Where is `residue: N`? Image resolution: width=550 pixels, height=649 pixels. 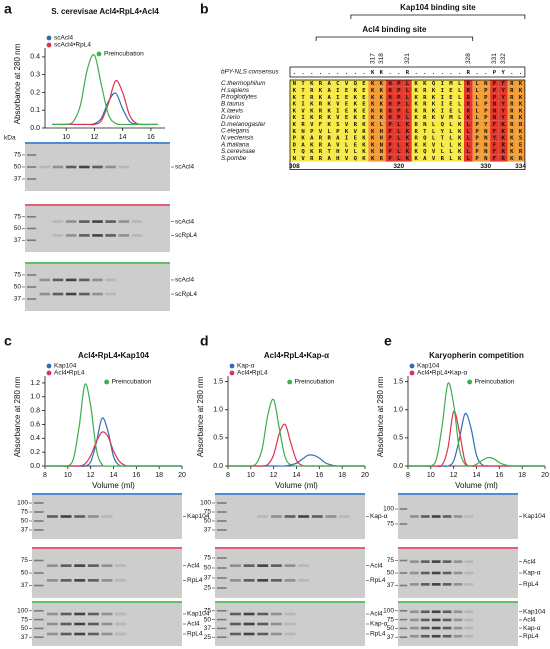
residue: N is located at coordinates (486, 132).